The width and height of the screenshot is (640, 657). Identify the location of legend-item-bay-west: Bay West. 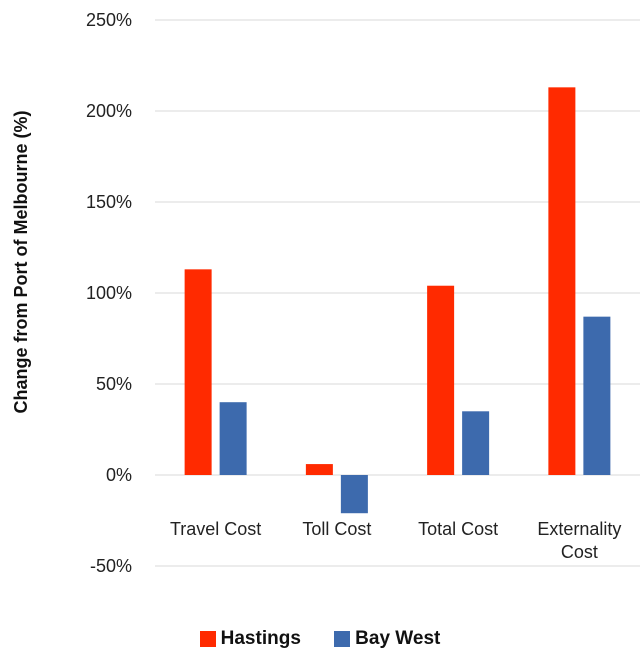
(387, 639).